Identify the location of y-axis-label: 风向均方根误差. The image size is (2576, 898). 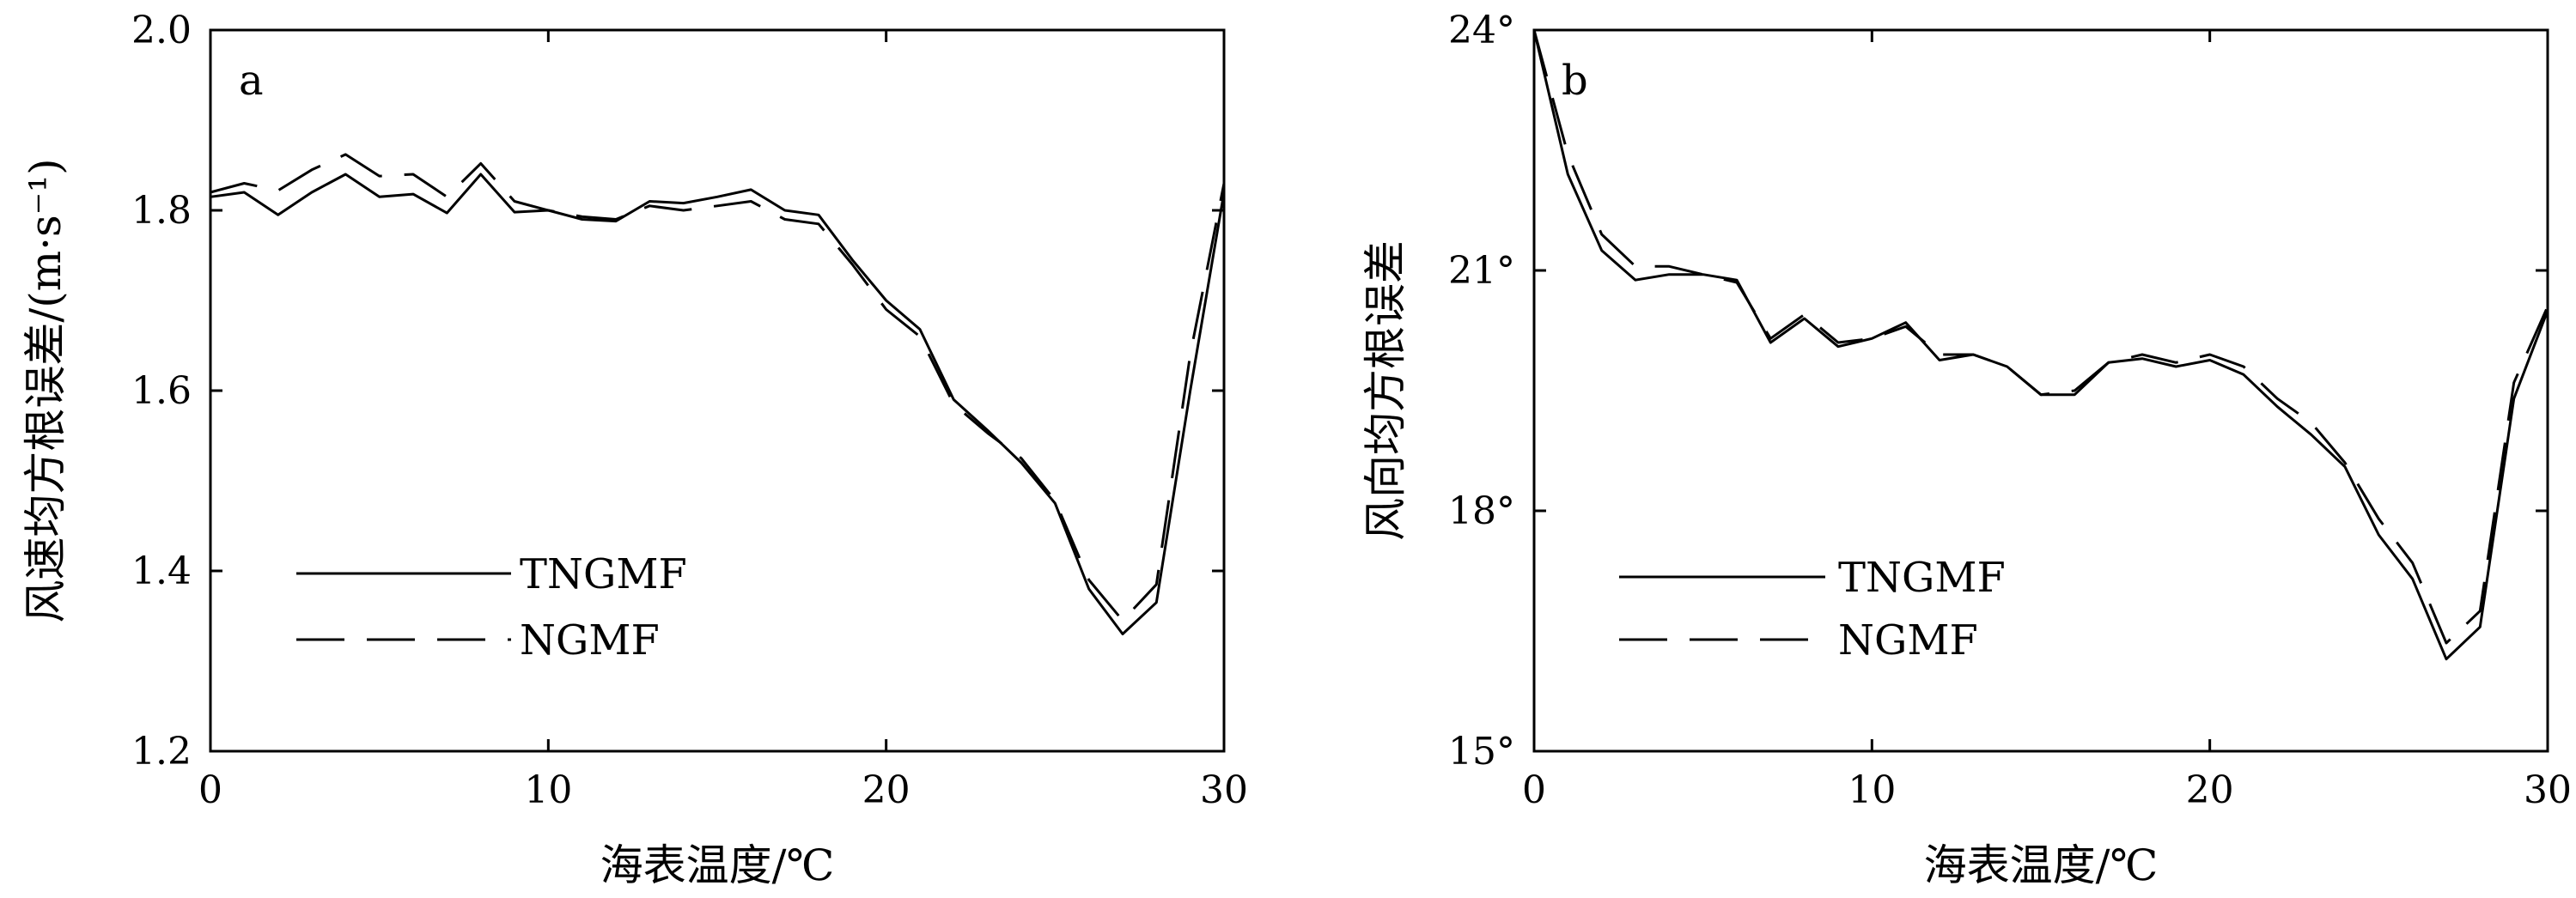
(1385, 390).